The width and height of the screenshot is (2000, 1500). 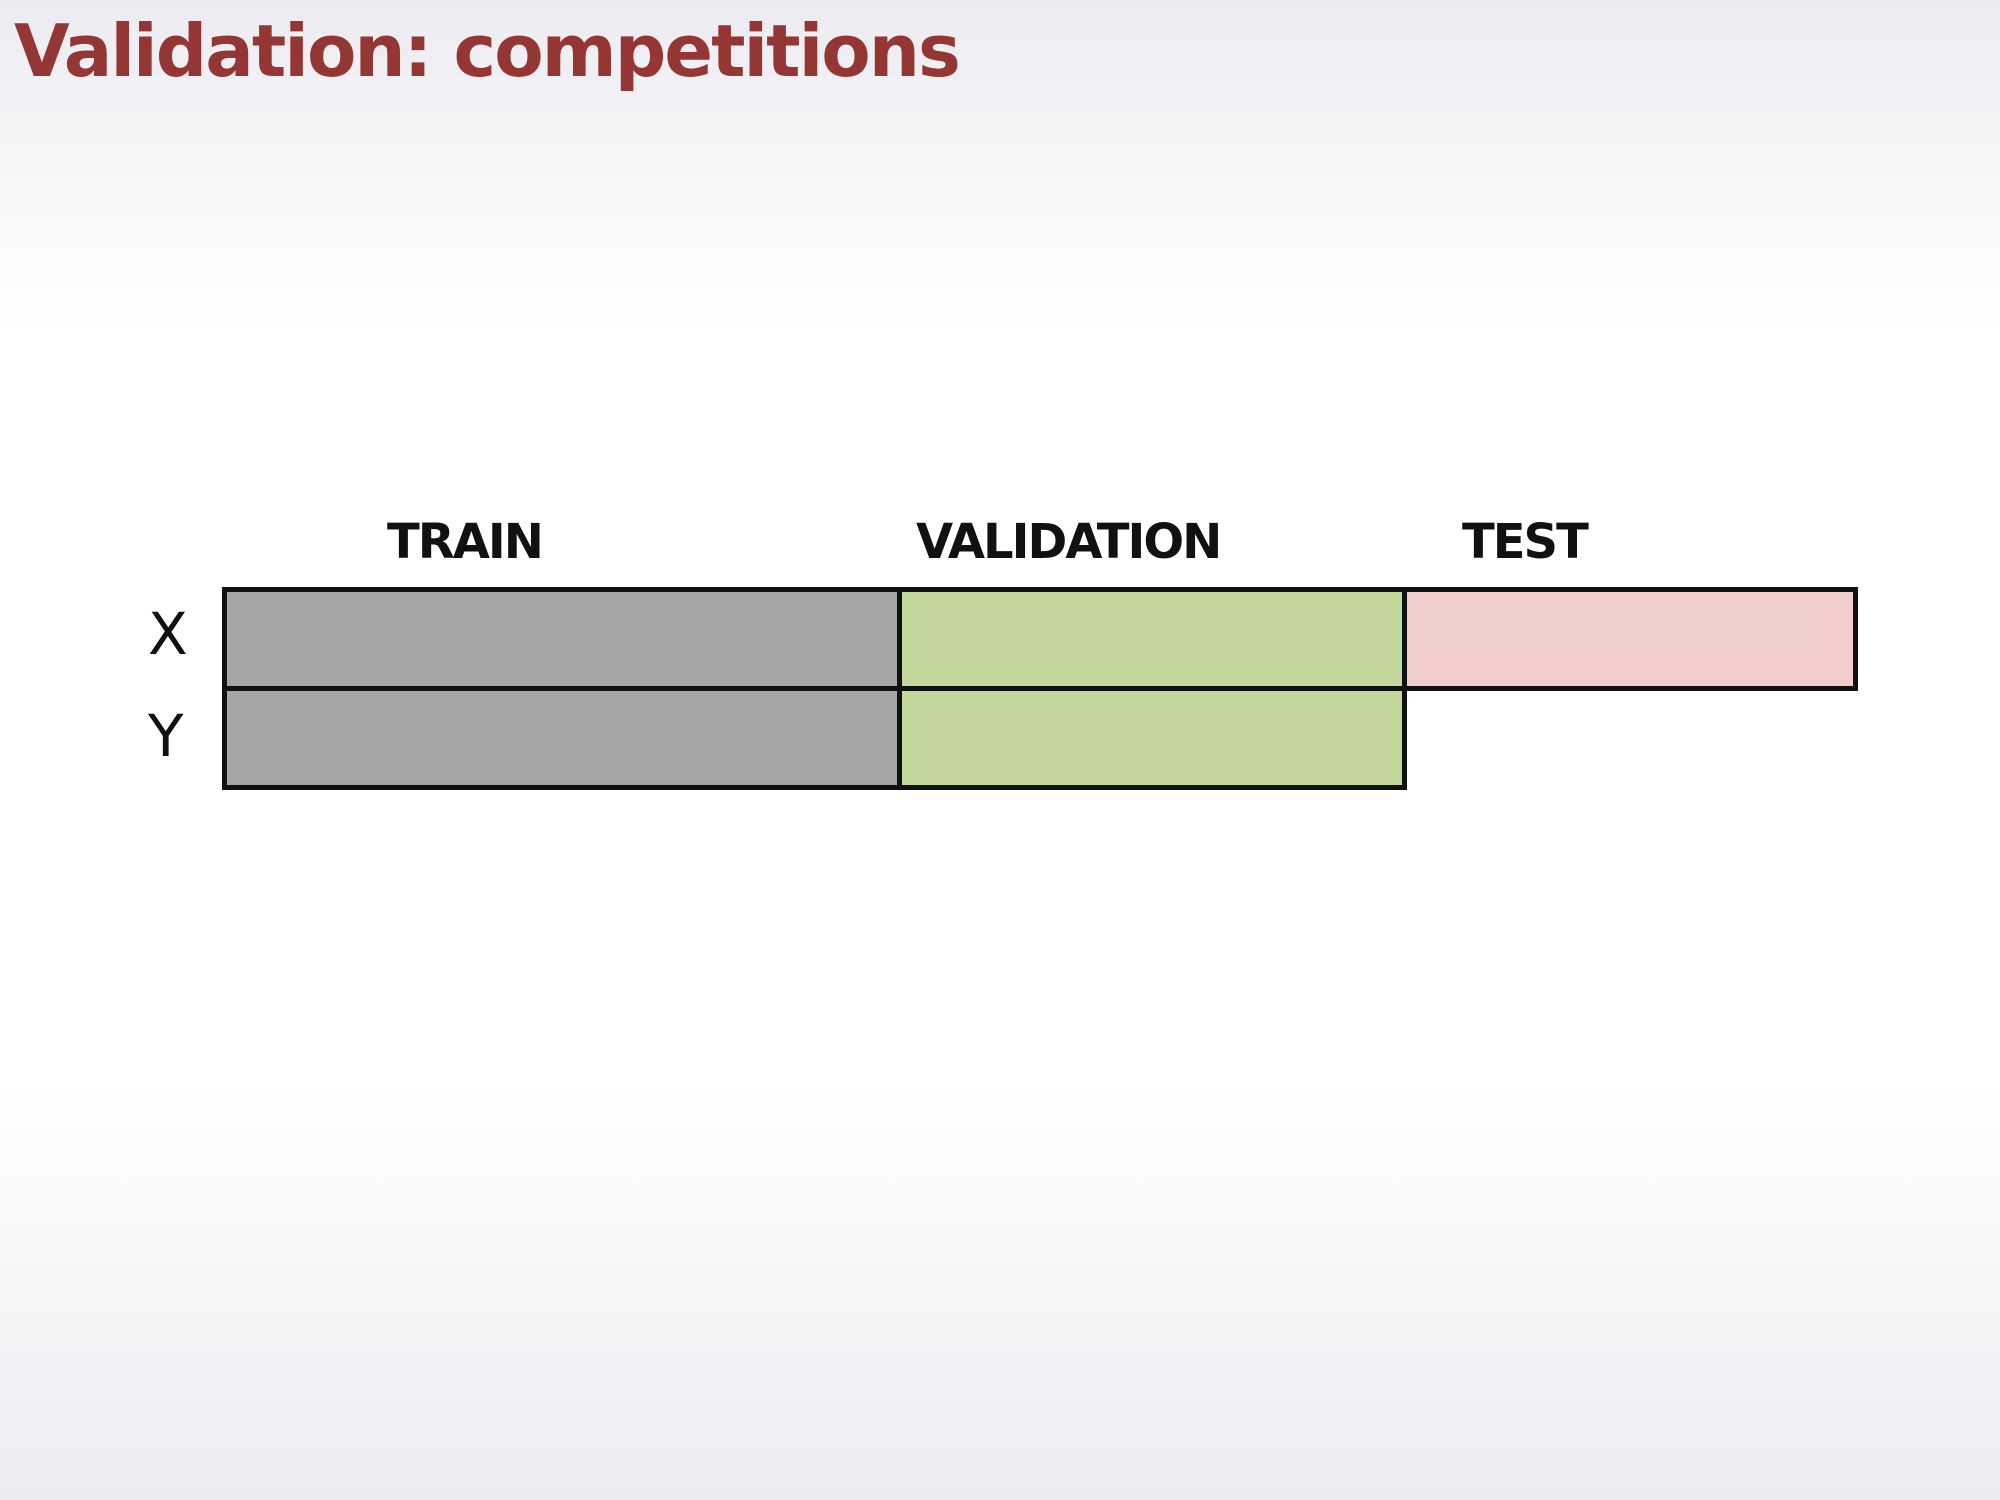 I want to click on column-label-test: TEST, so click(x=1525, y=542).